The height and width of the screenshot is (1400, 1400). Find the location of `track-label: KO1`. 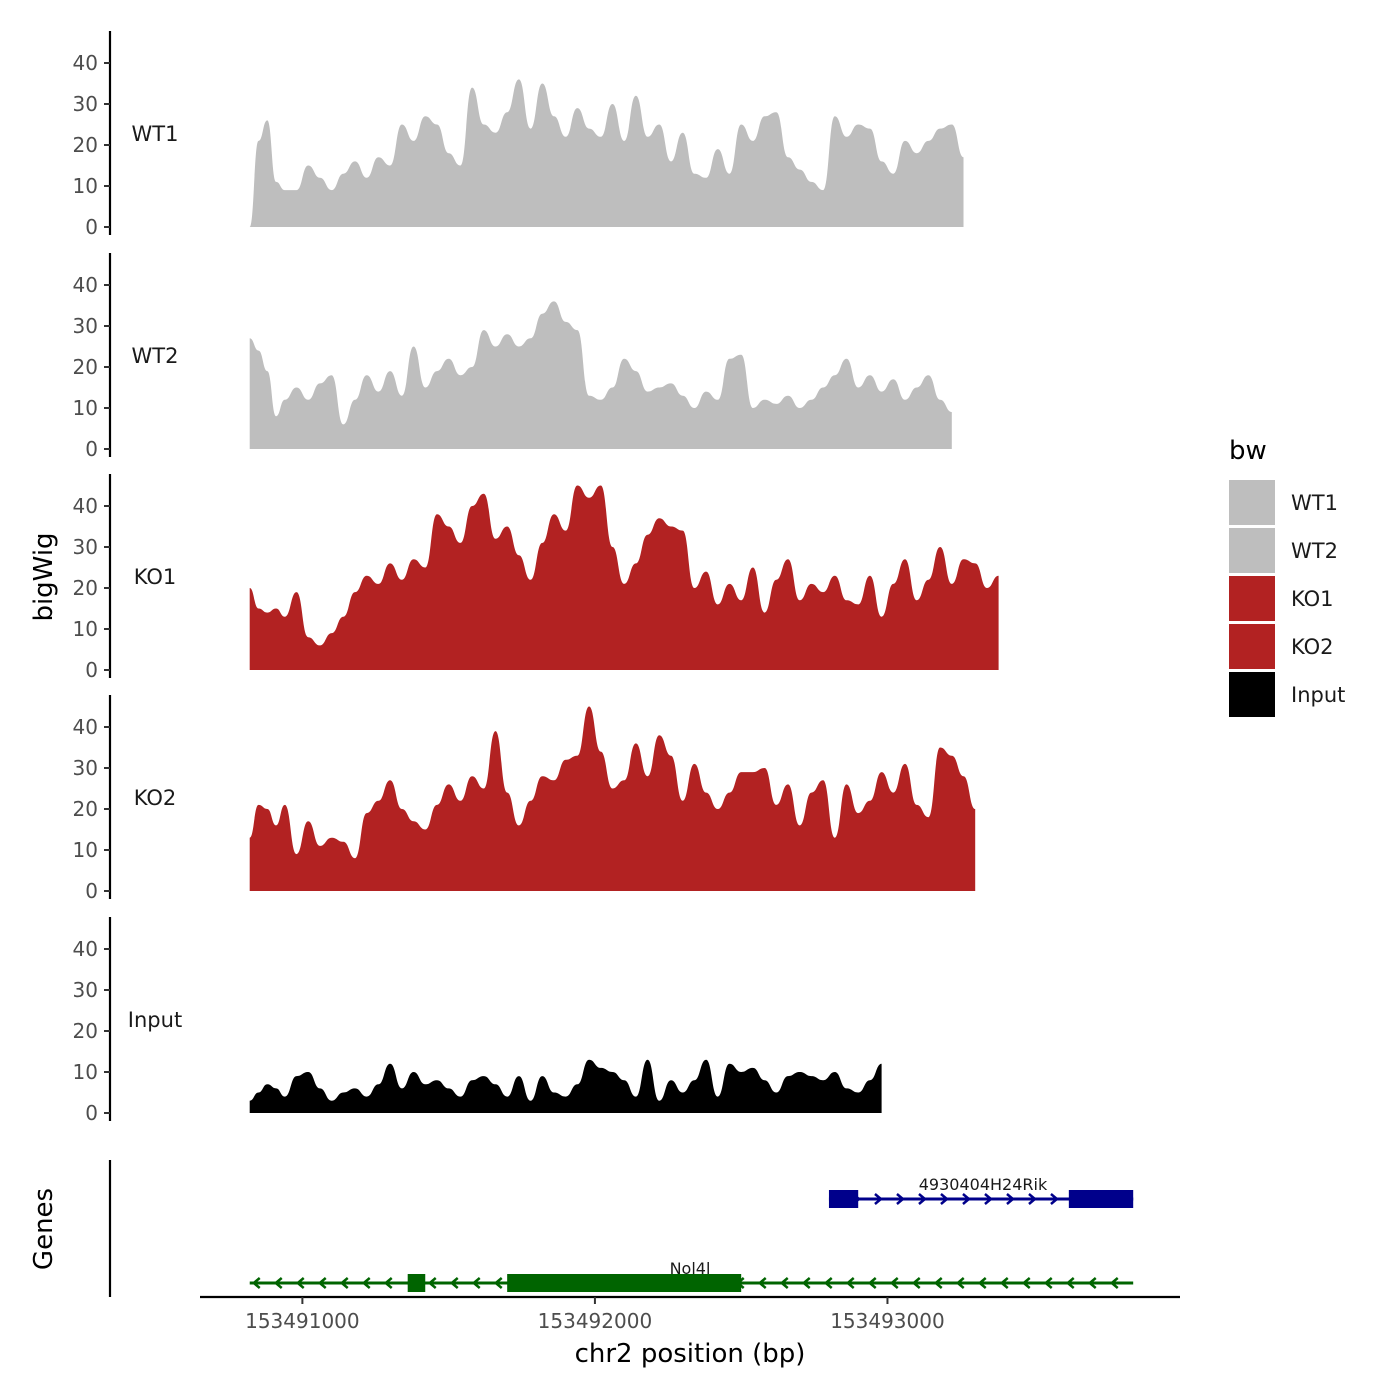

track-label: KO1 is located at coordinates (155, 577).